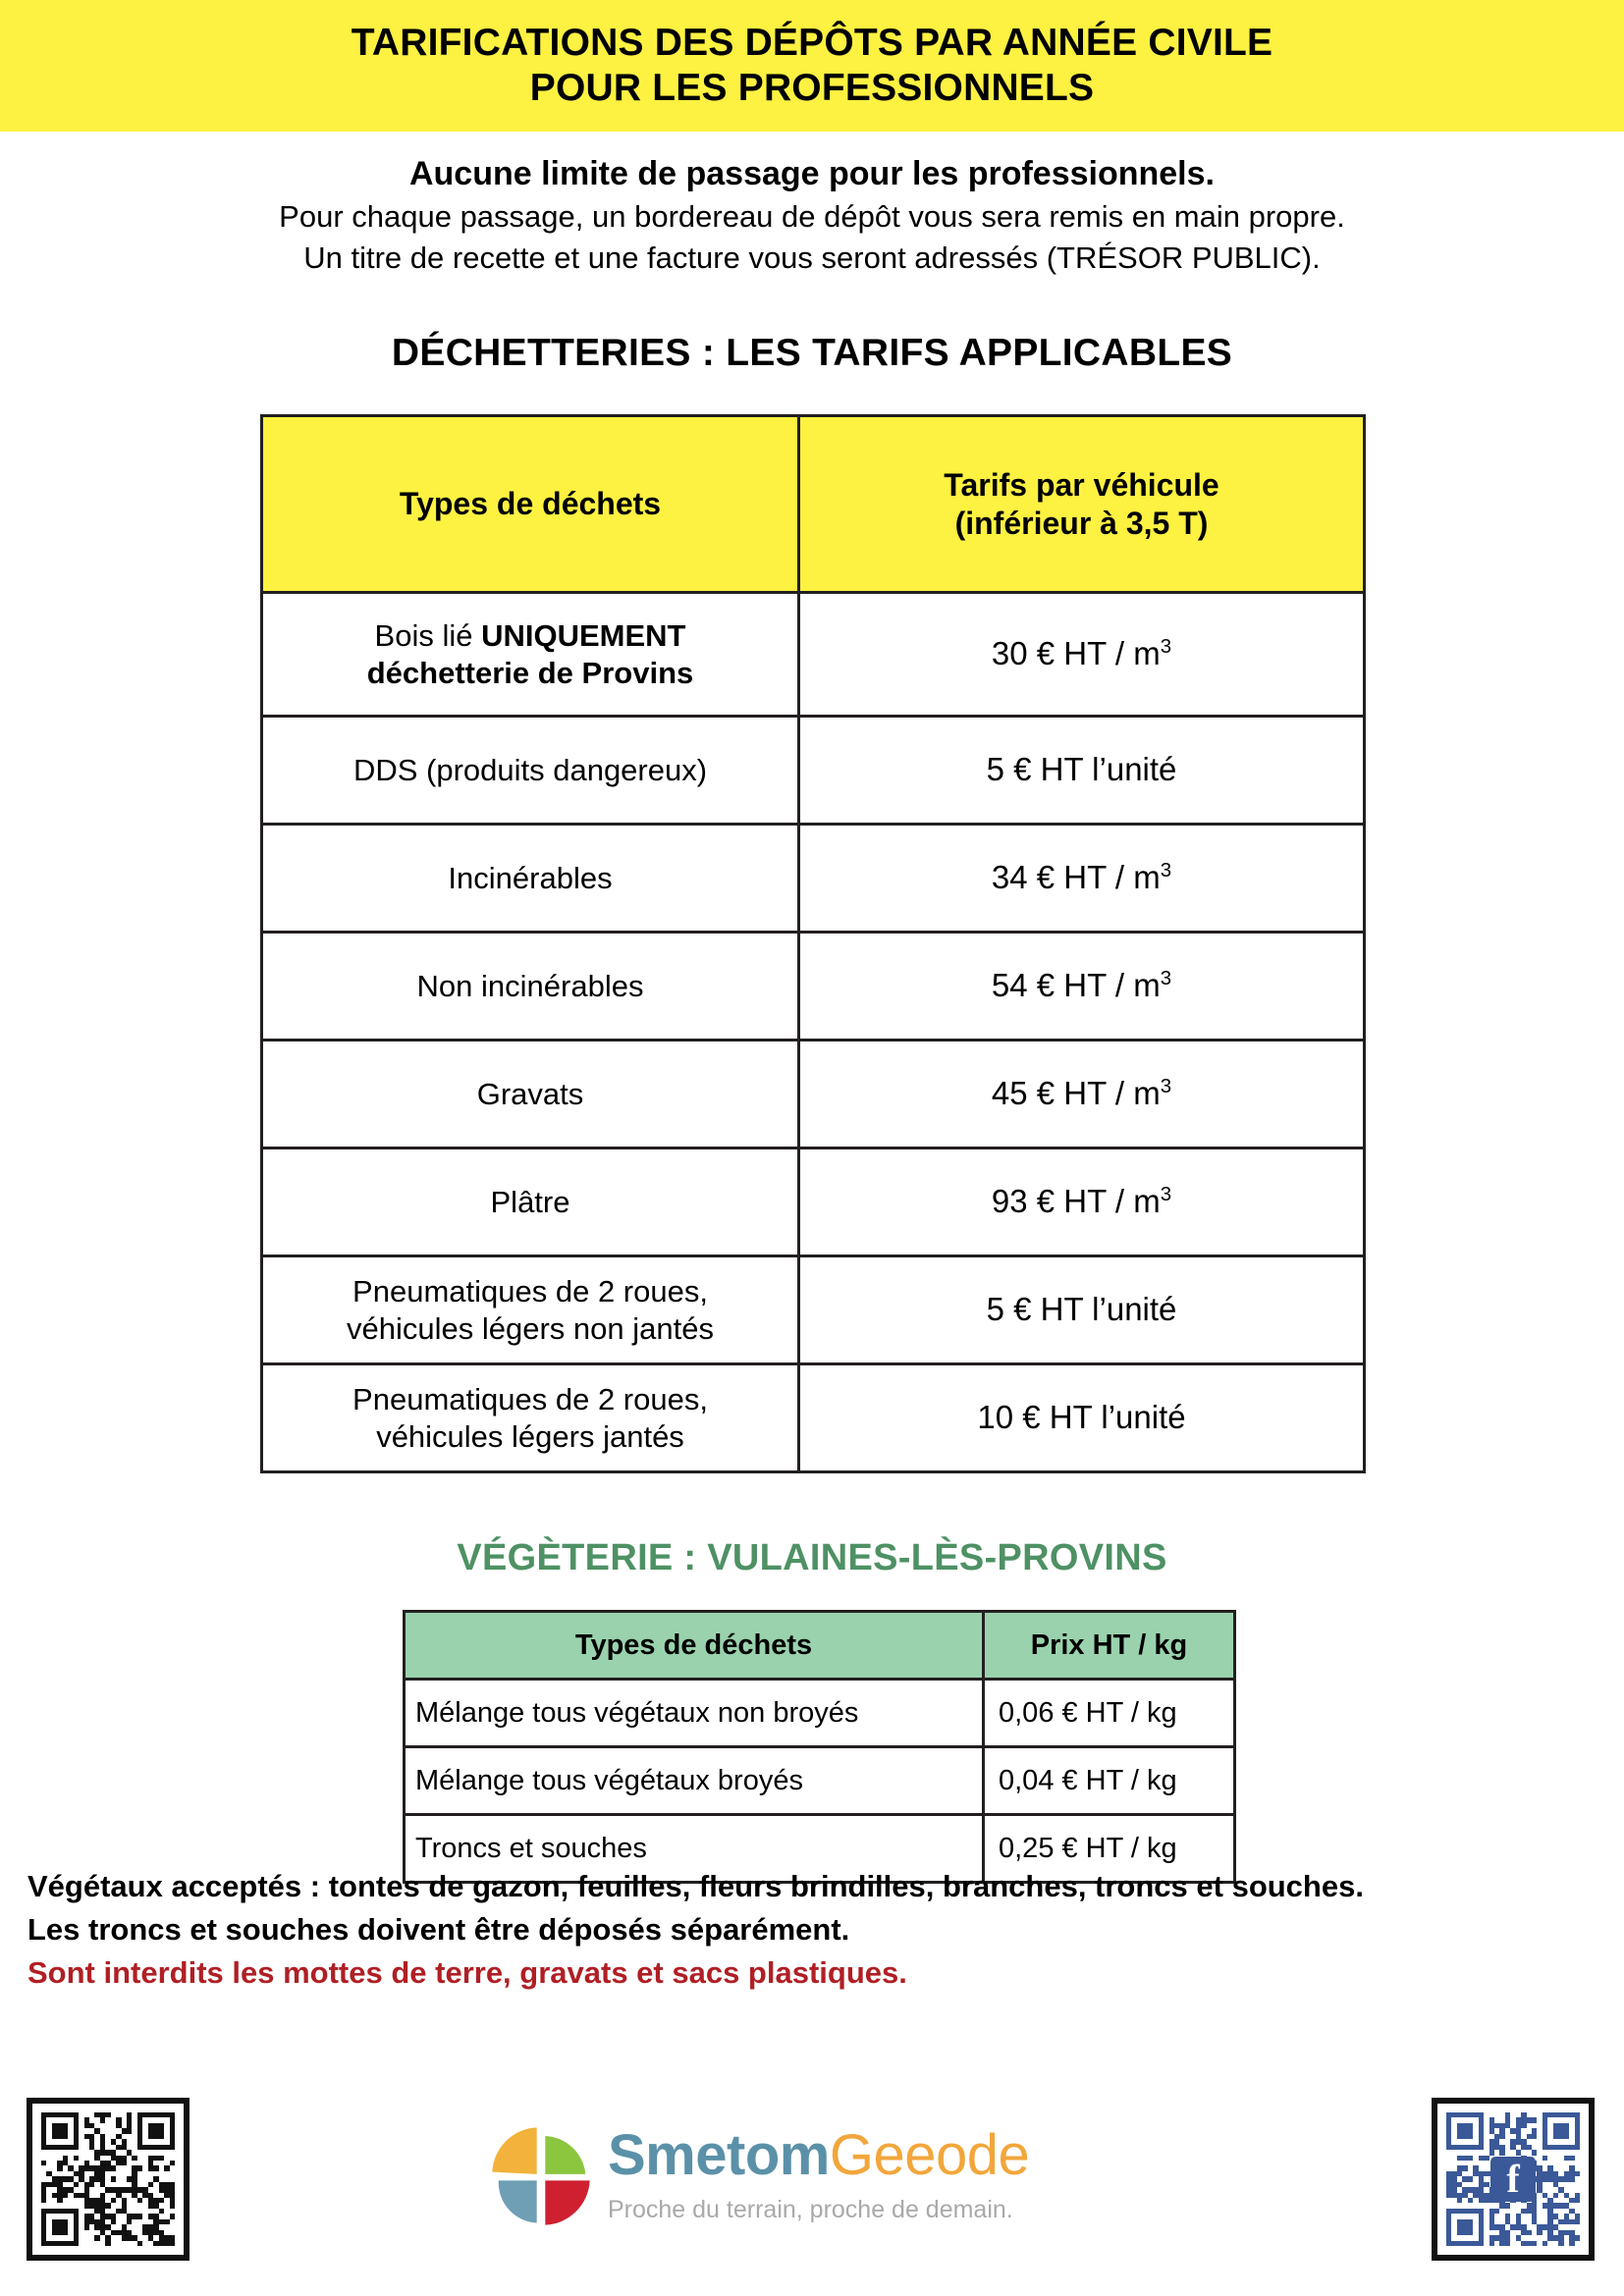  What do you see at coordinates (1076, 877) in the screenshot?
I see `price-text: 34 € HT / m` at bounding box center [1076, 877].